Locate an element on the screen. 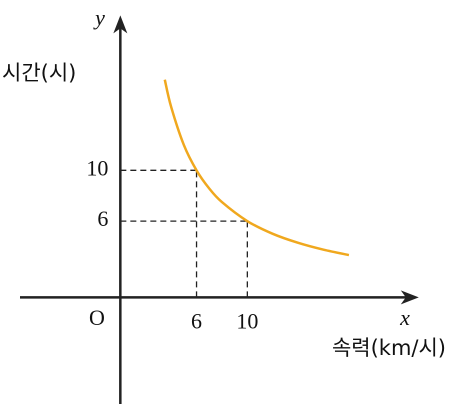  y-axis-name: y is located at coordinates (99, 17).